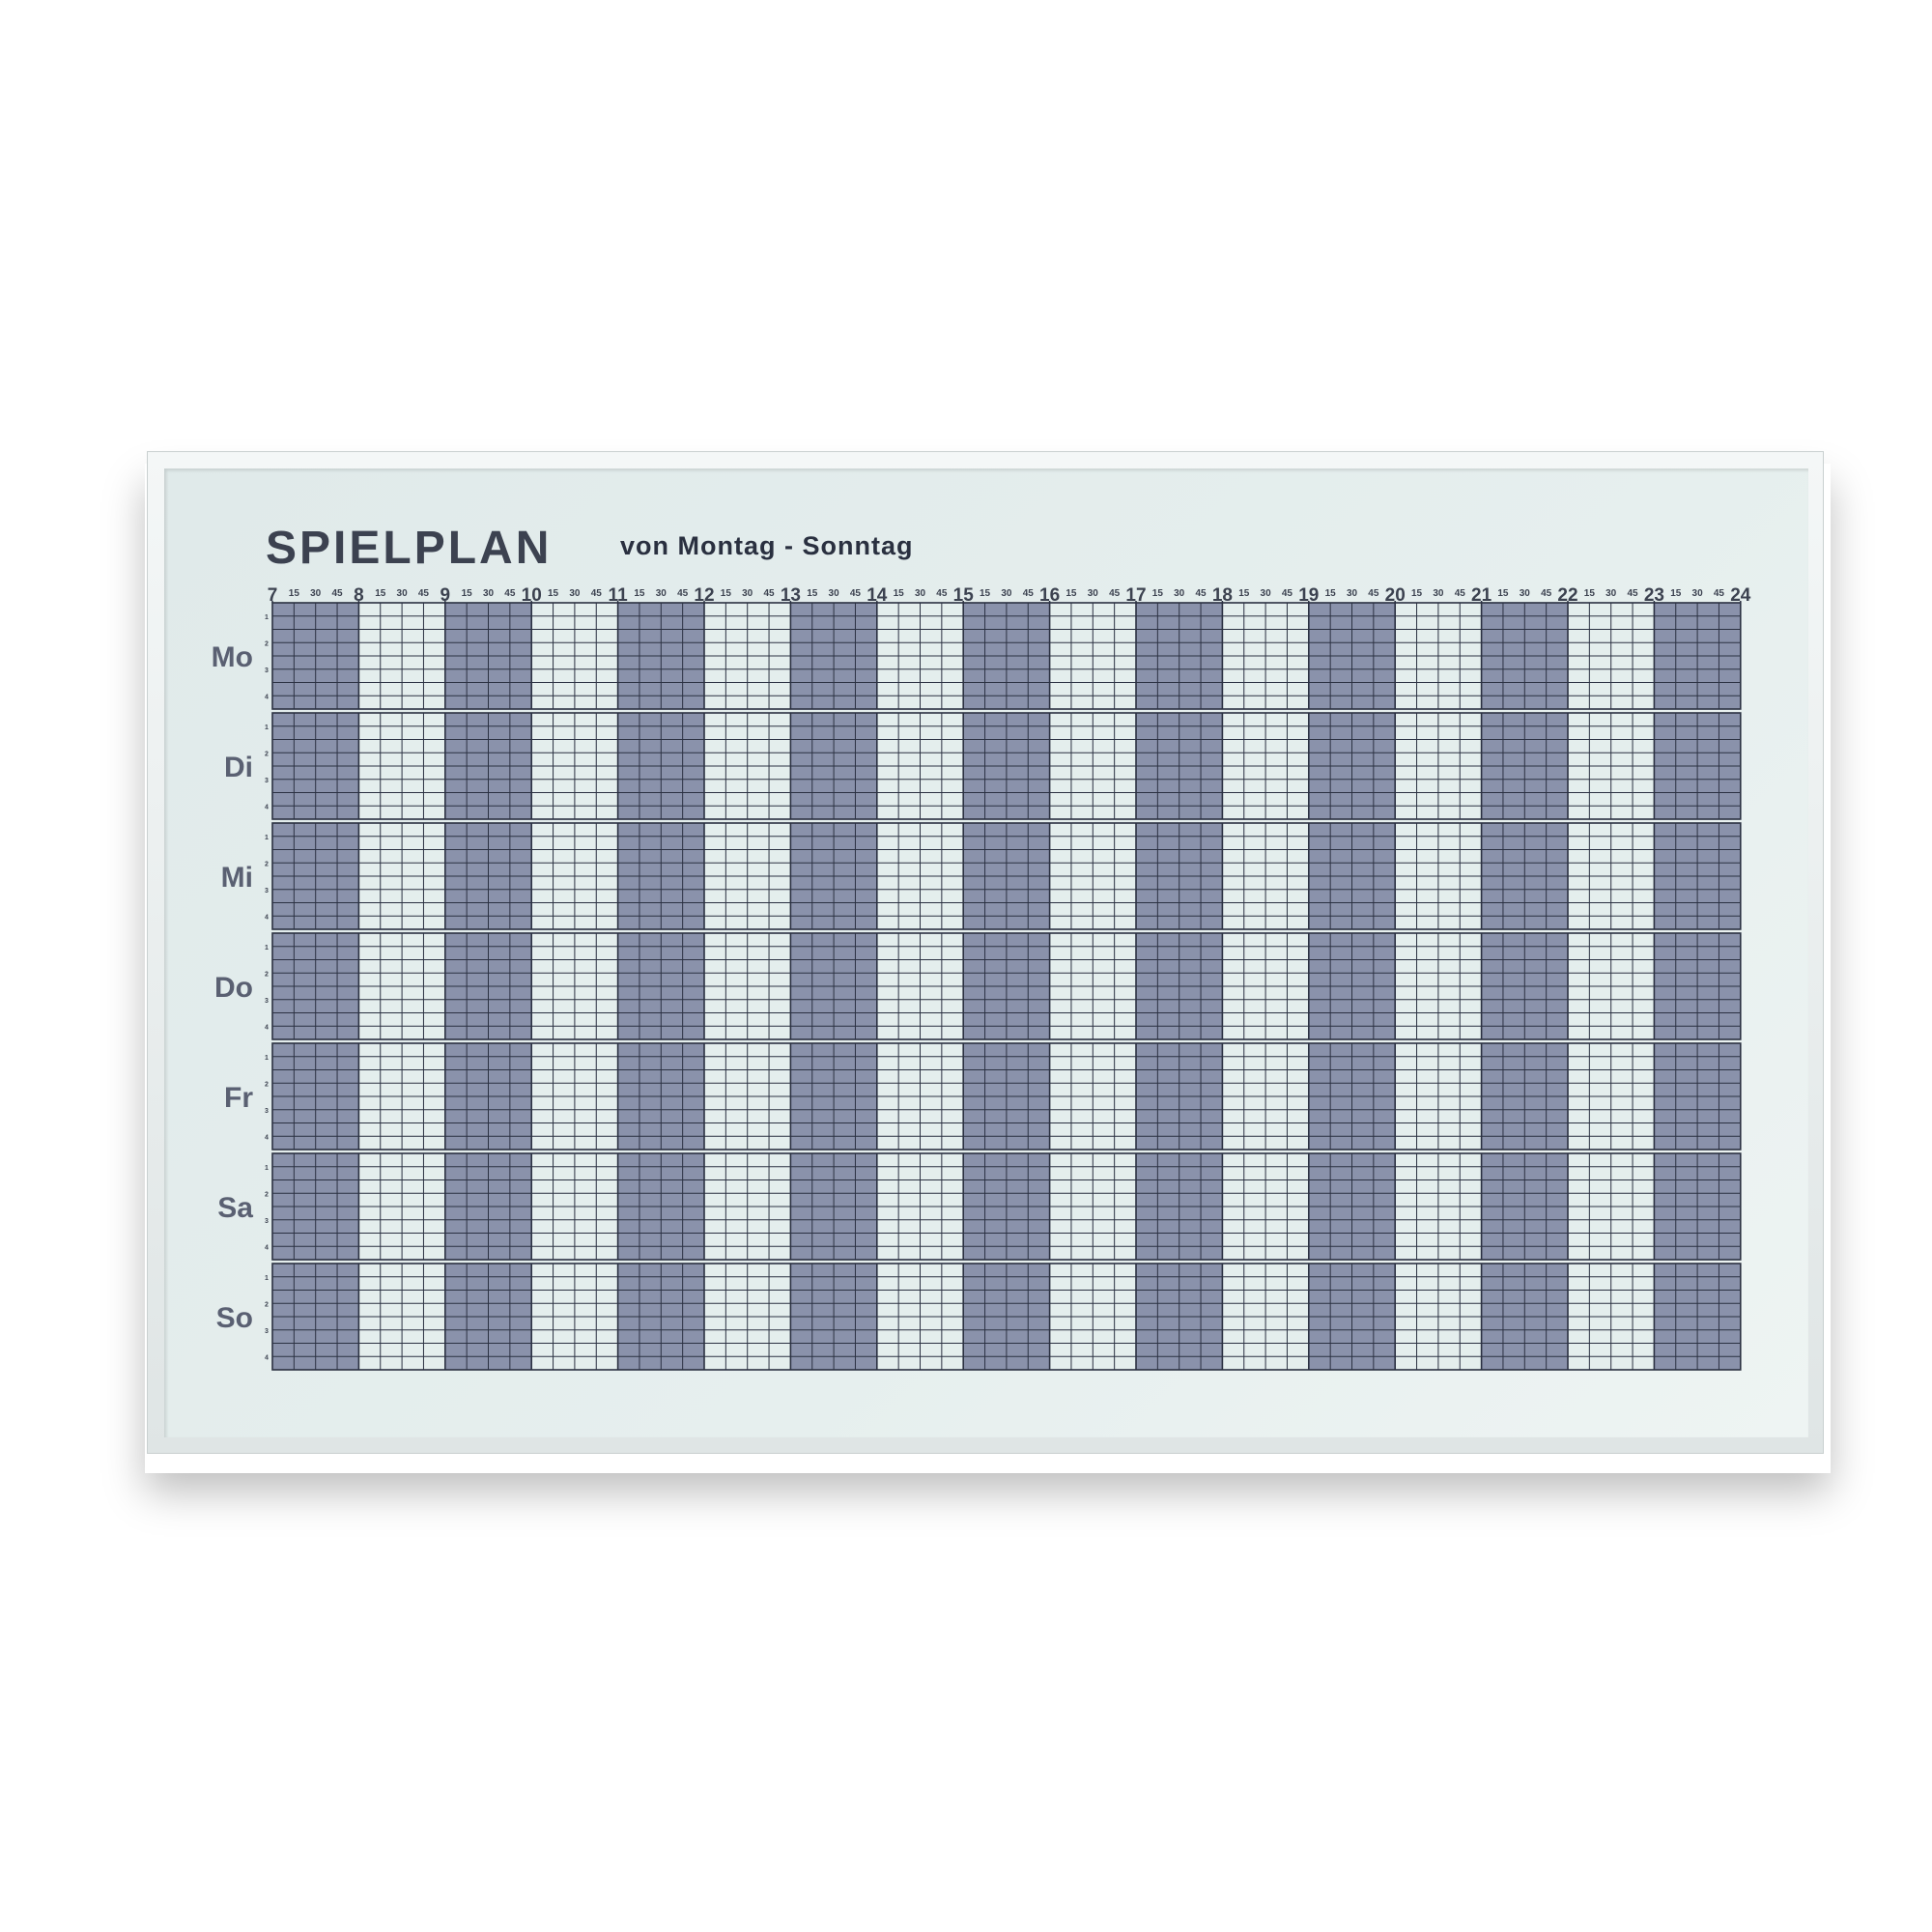 This screenshot has width=1932, height=1932. I want to click on hour-label: 8, so click(359, 595).